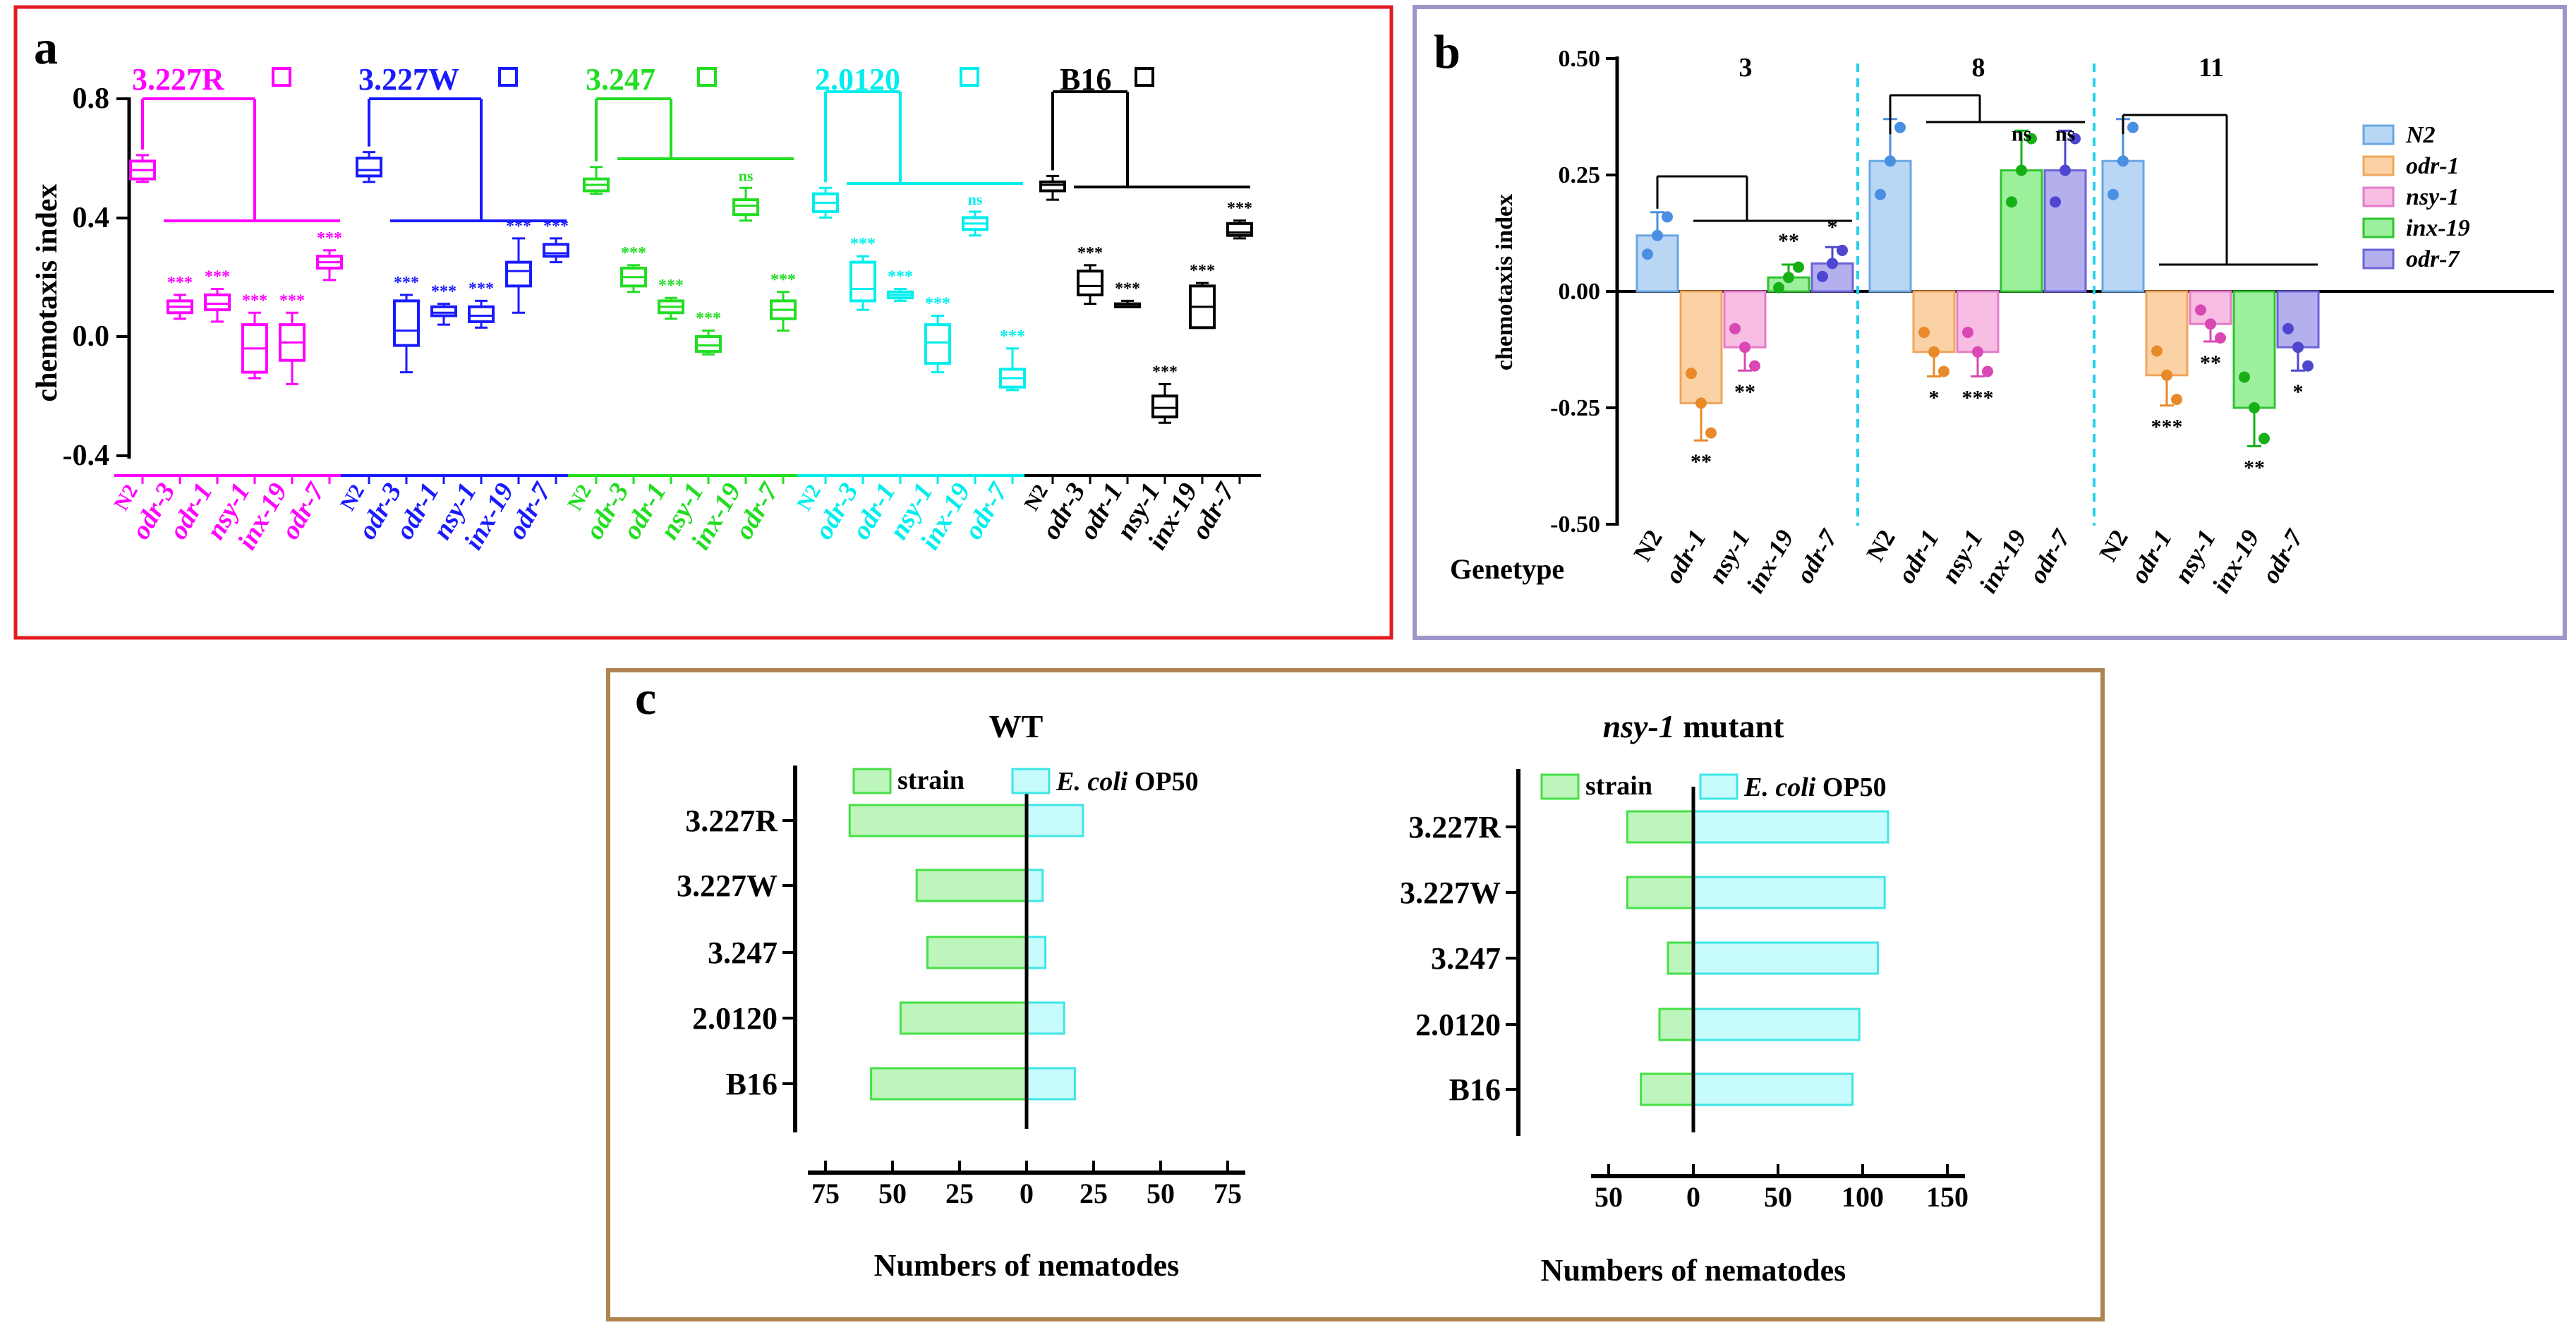  I want to click on panel-b-significance: **, so click(1744, 392).